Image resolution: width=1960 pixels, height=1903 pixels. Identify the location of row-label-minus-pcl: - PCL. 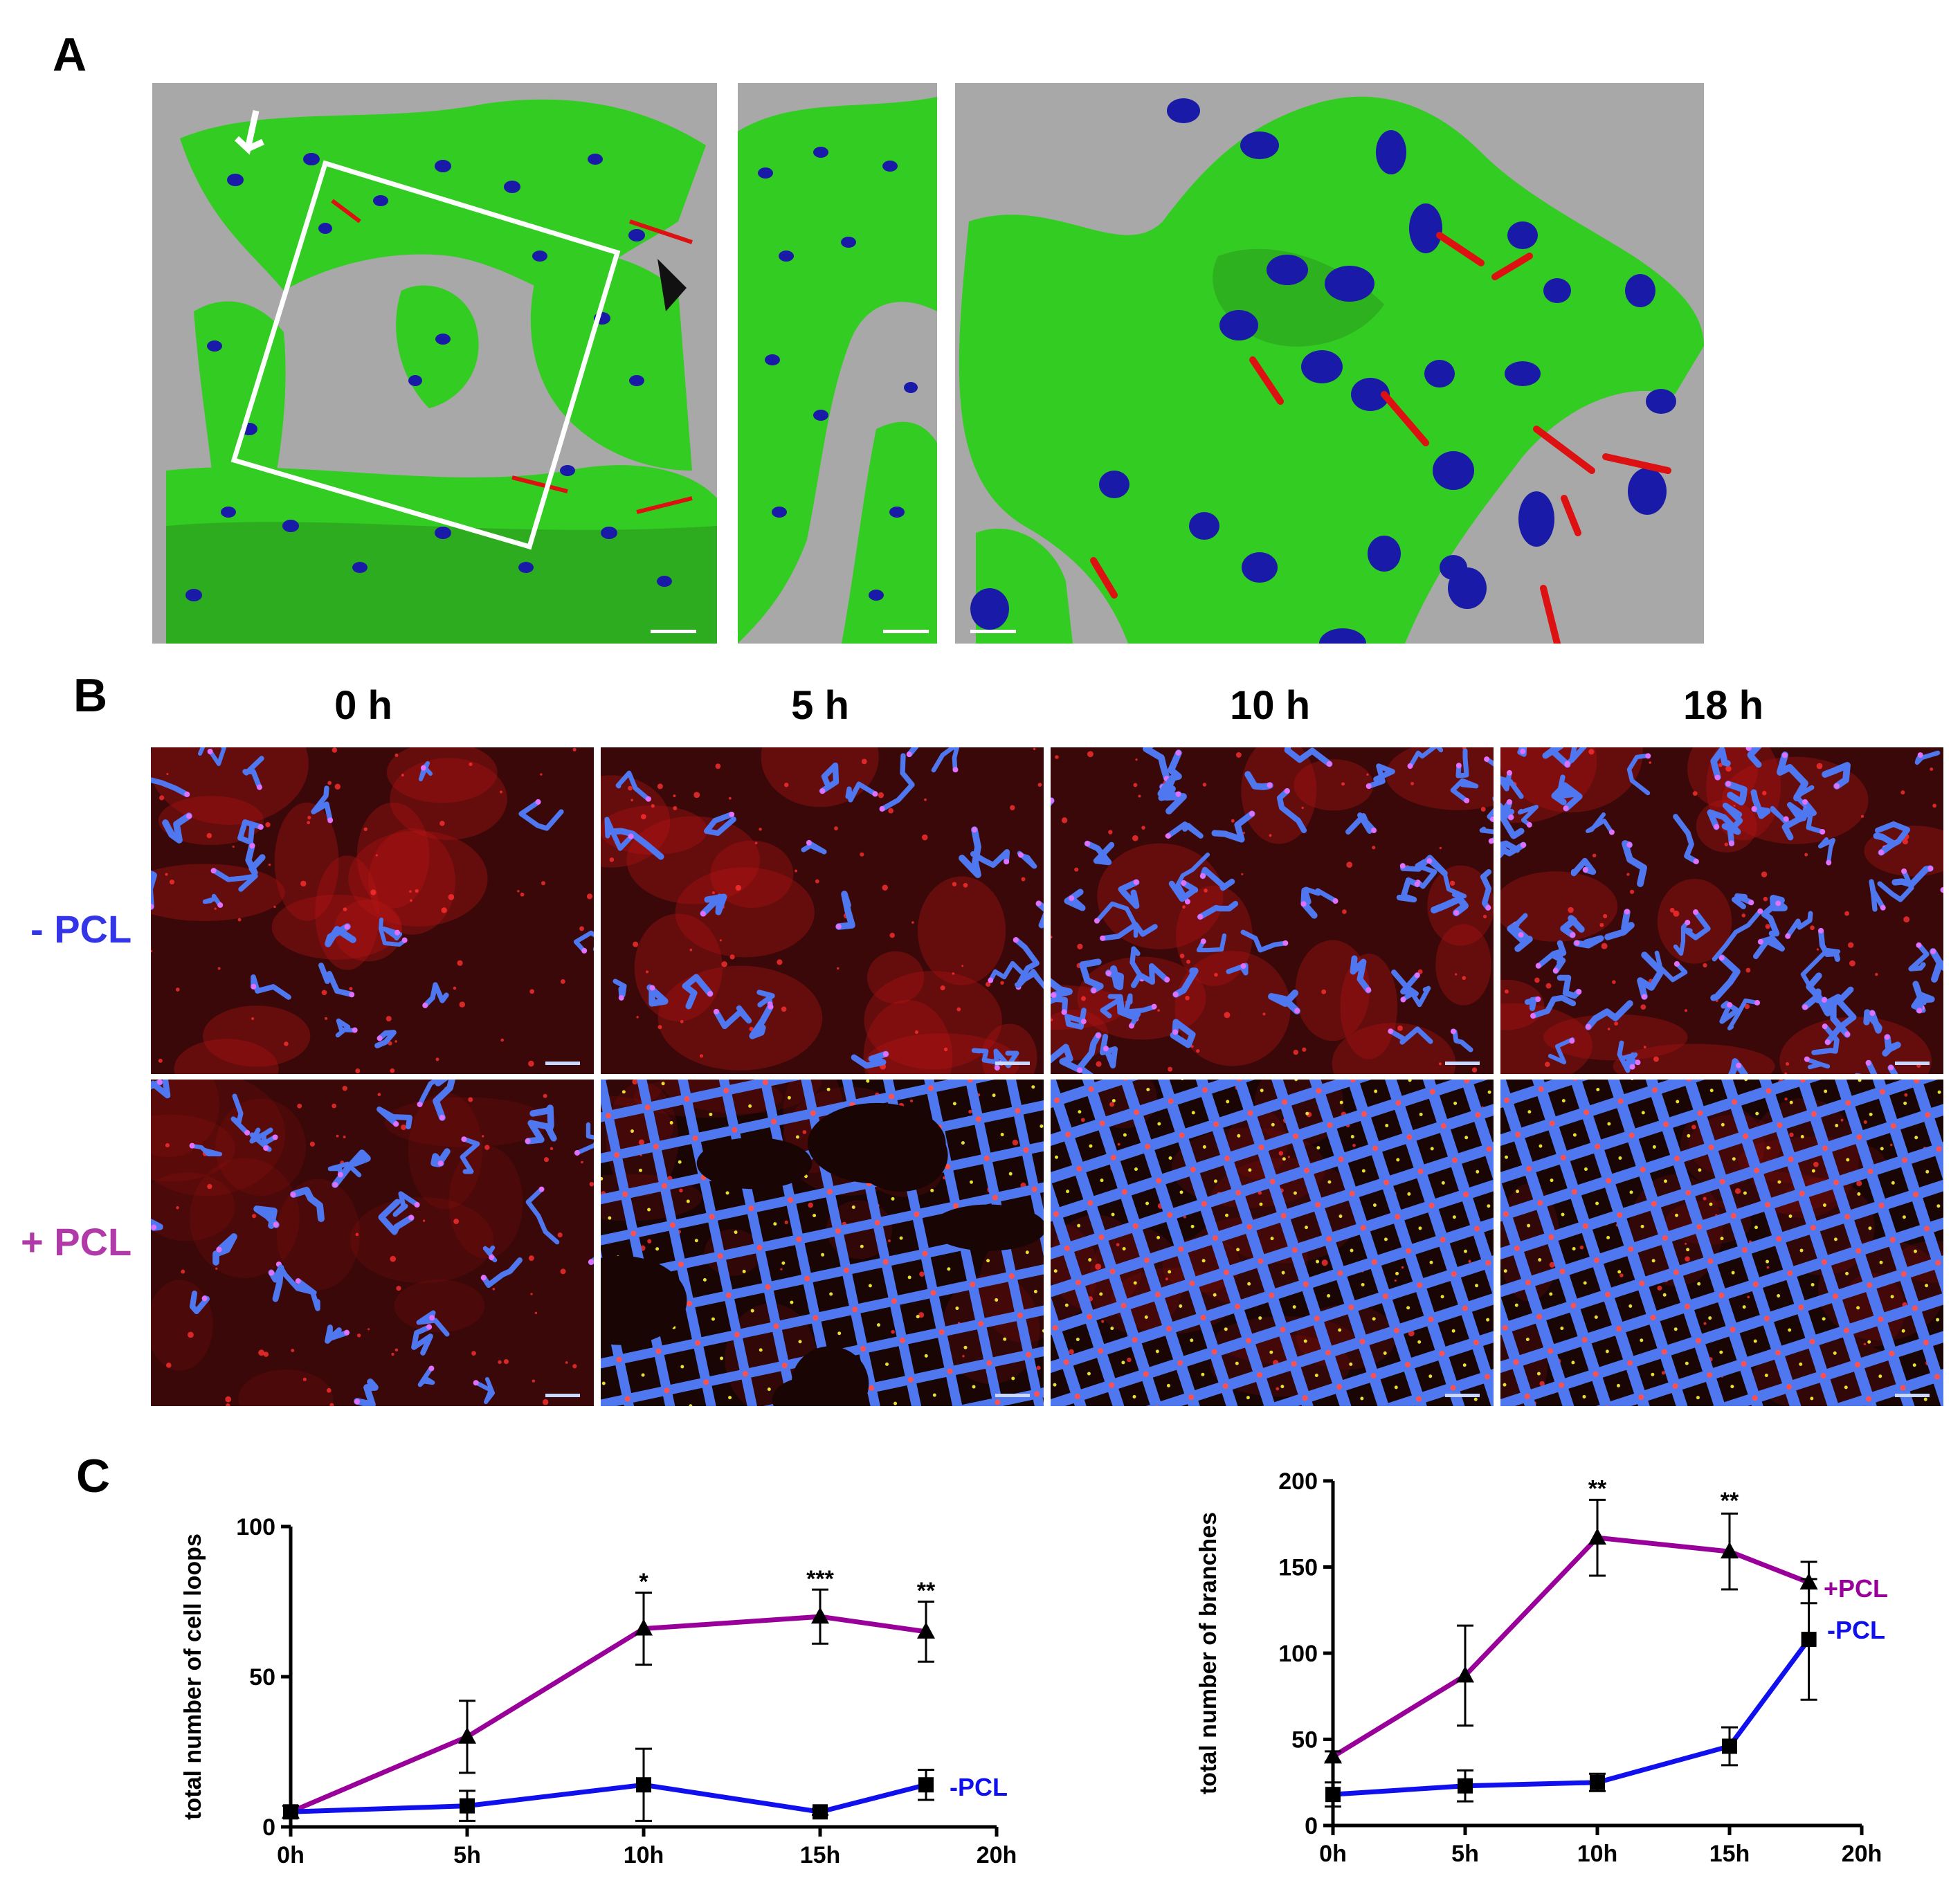
(81, 929).